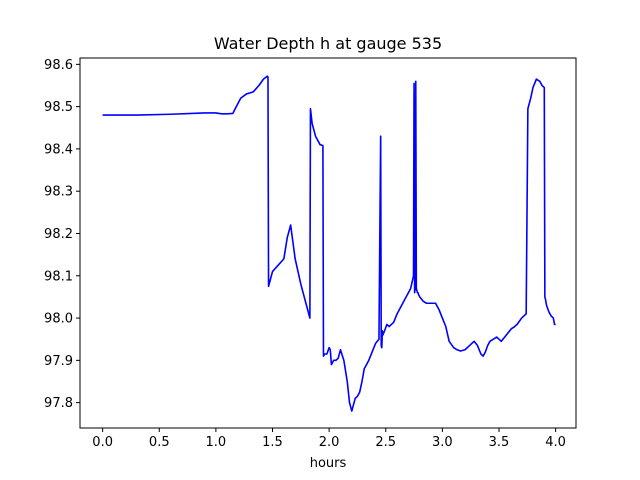 The image size is (640, 480). What do you see at coordinates (58, 319) in the screenshot?
I see `y-tick-label: 98.0` at bounding box center [58, 319].